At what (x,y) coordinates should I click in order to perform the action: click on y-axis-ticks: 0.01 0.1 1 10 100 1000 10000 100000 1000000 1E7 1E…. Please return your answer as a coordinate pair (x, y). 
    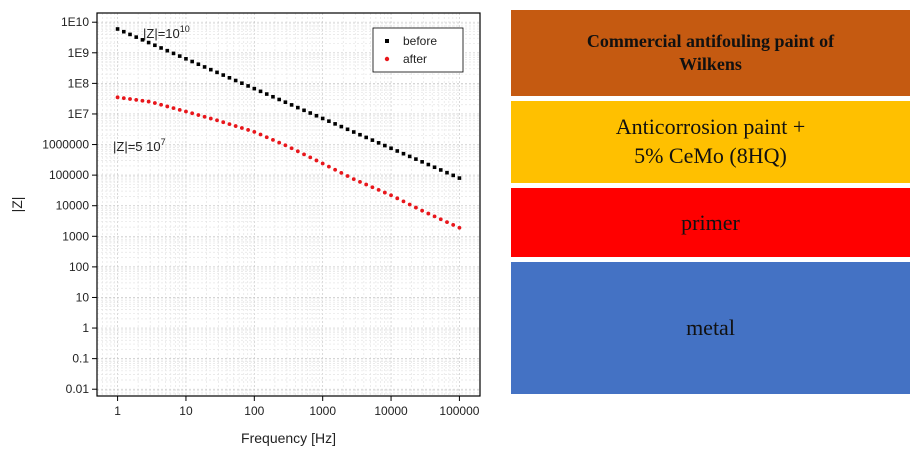
    Looking at the image, I should click on (69, 205).